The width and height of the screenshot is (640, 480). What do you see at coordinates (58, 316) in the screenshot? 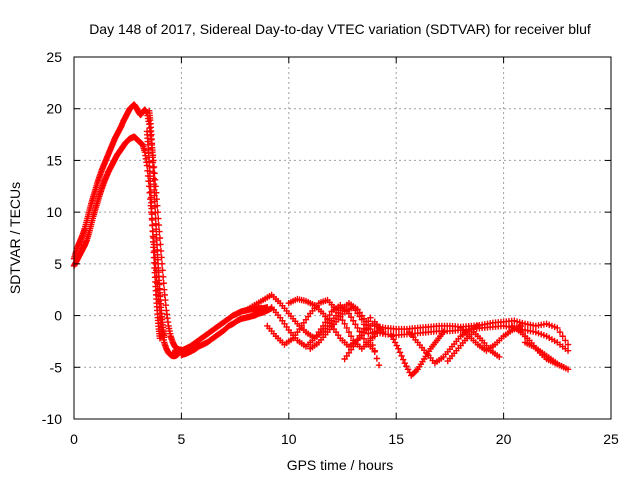
I see `y-tick-label: 0` at bounding box center [58, 316].